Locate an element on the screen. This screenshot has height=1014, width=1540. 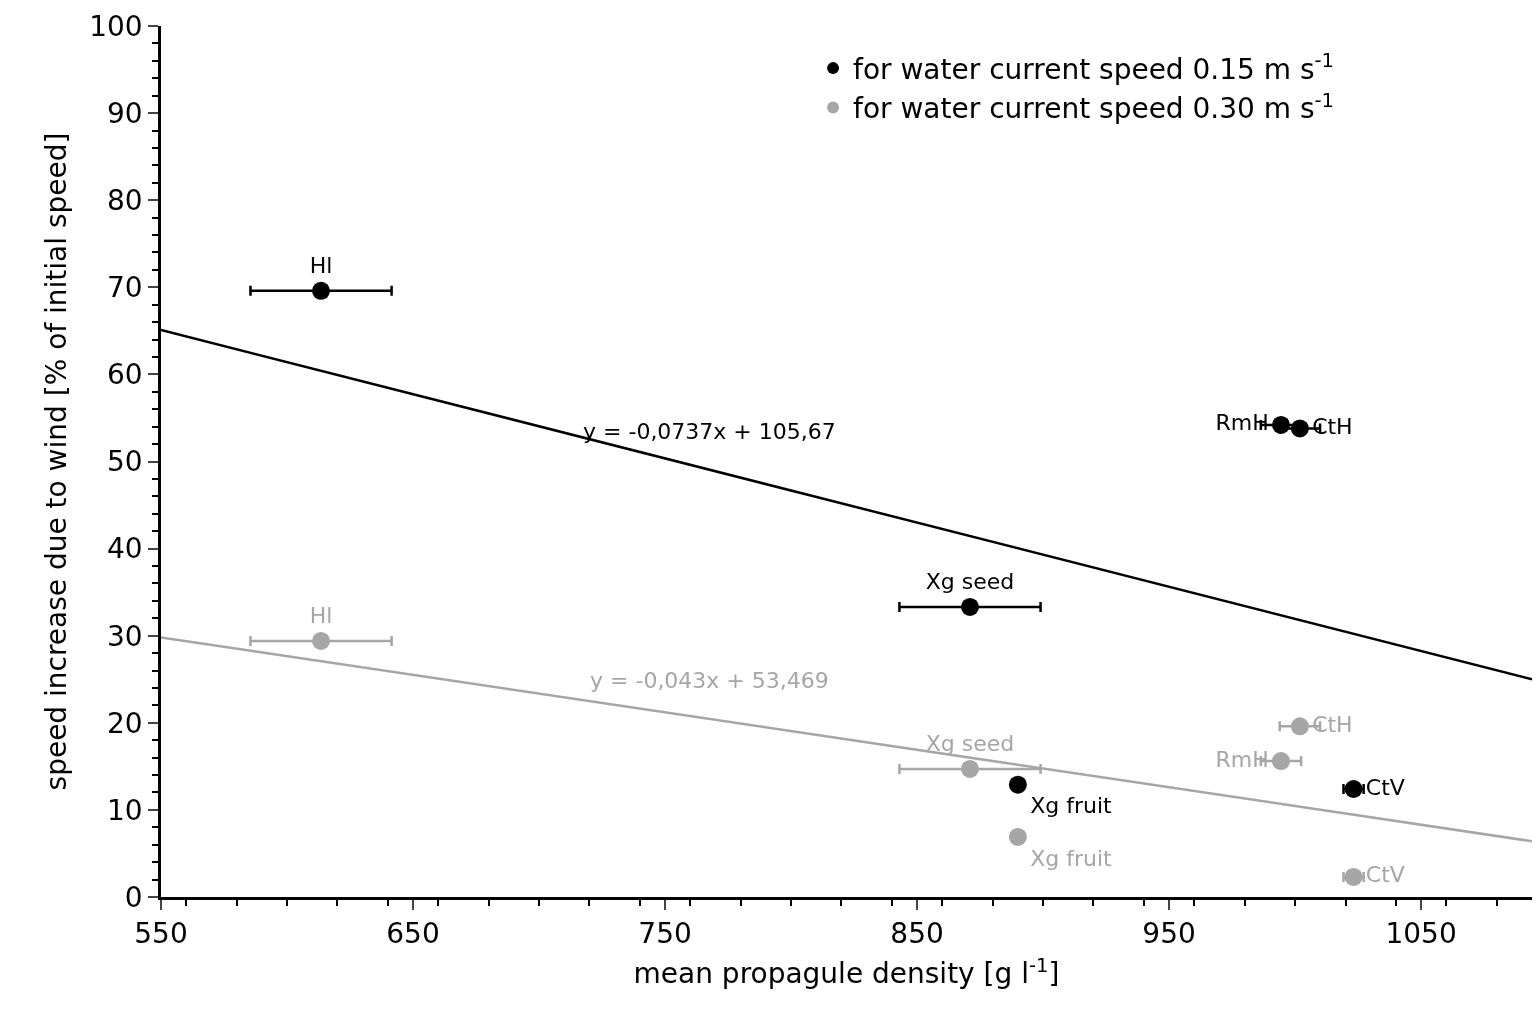
x-tick-label: 650 is located at coordinates (413, 934).